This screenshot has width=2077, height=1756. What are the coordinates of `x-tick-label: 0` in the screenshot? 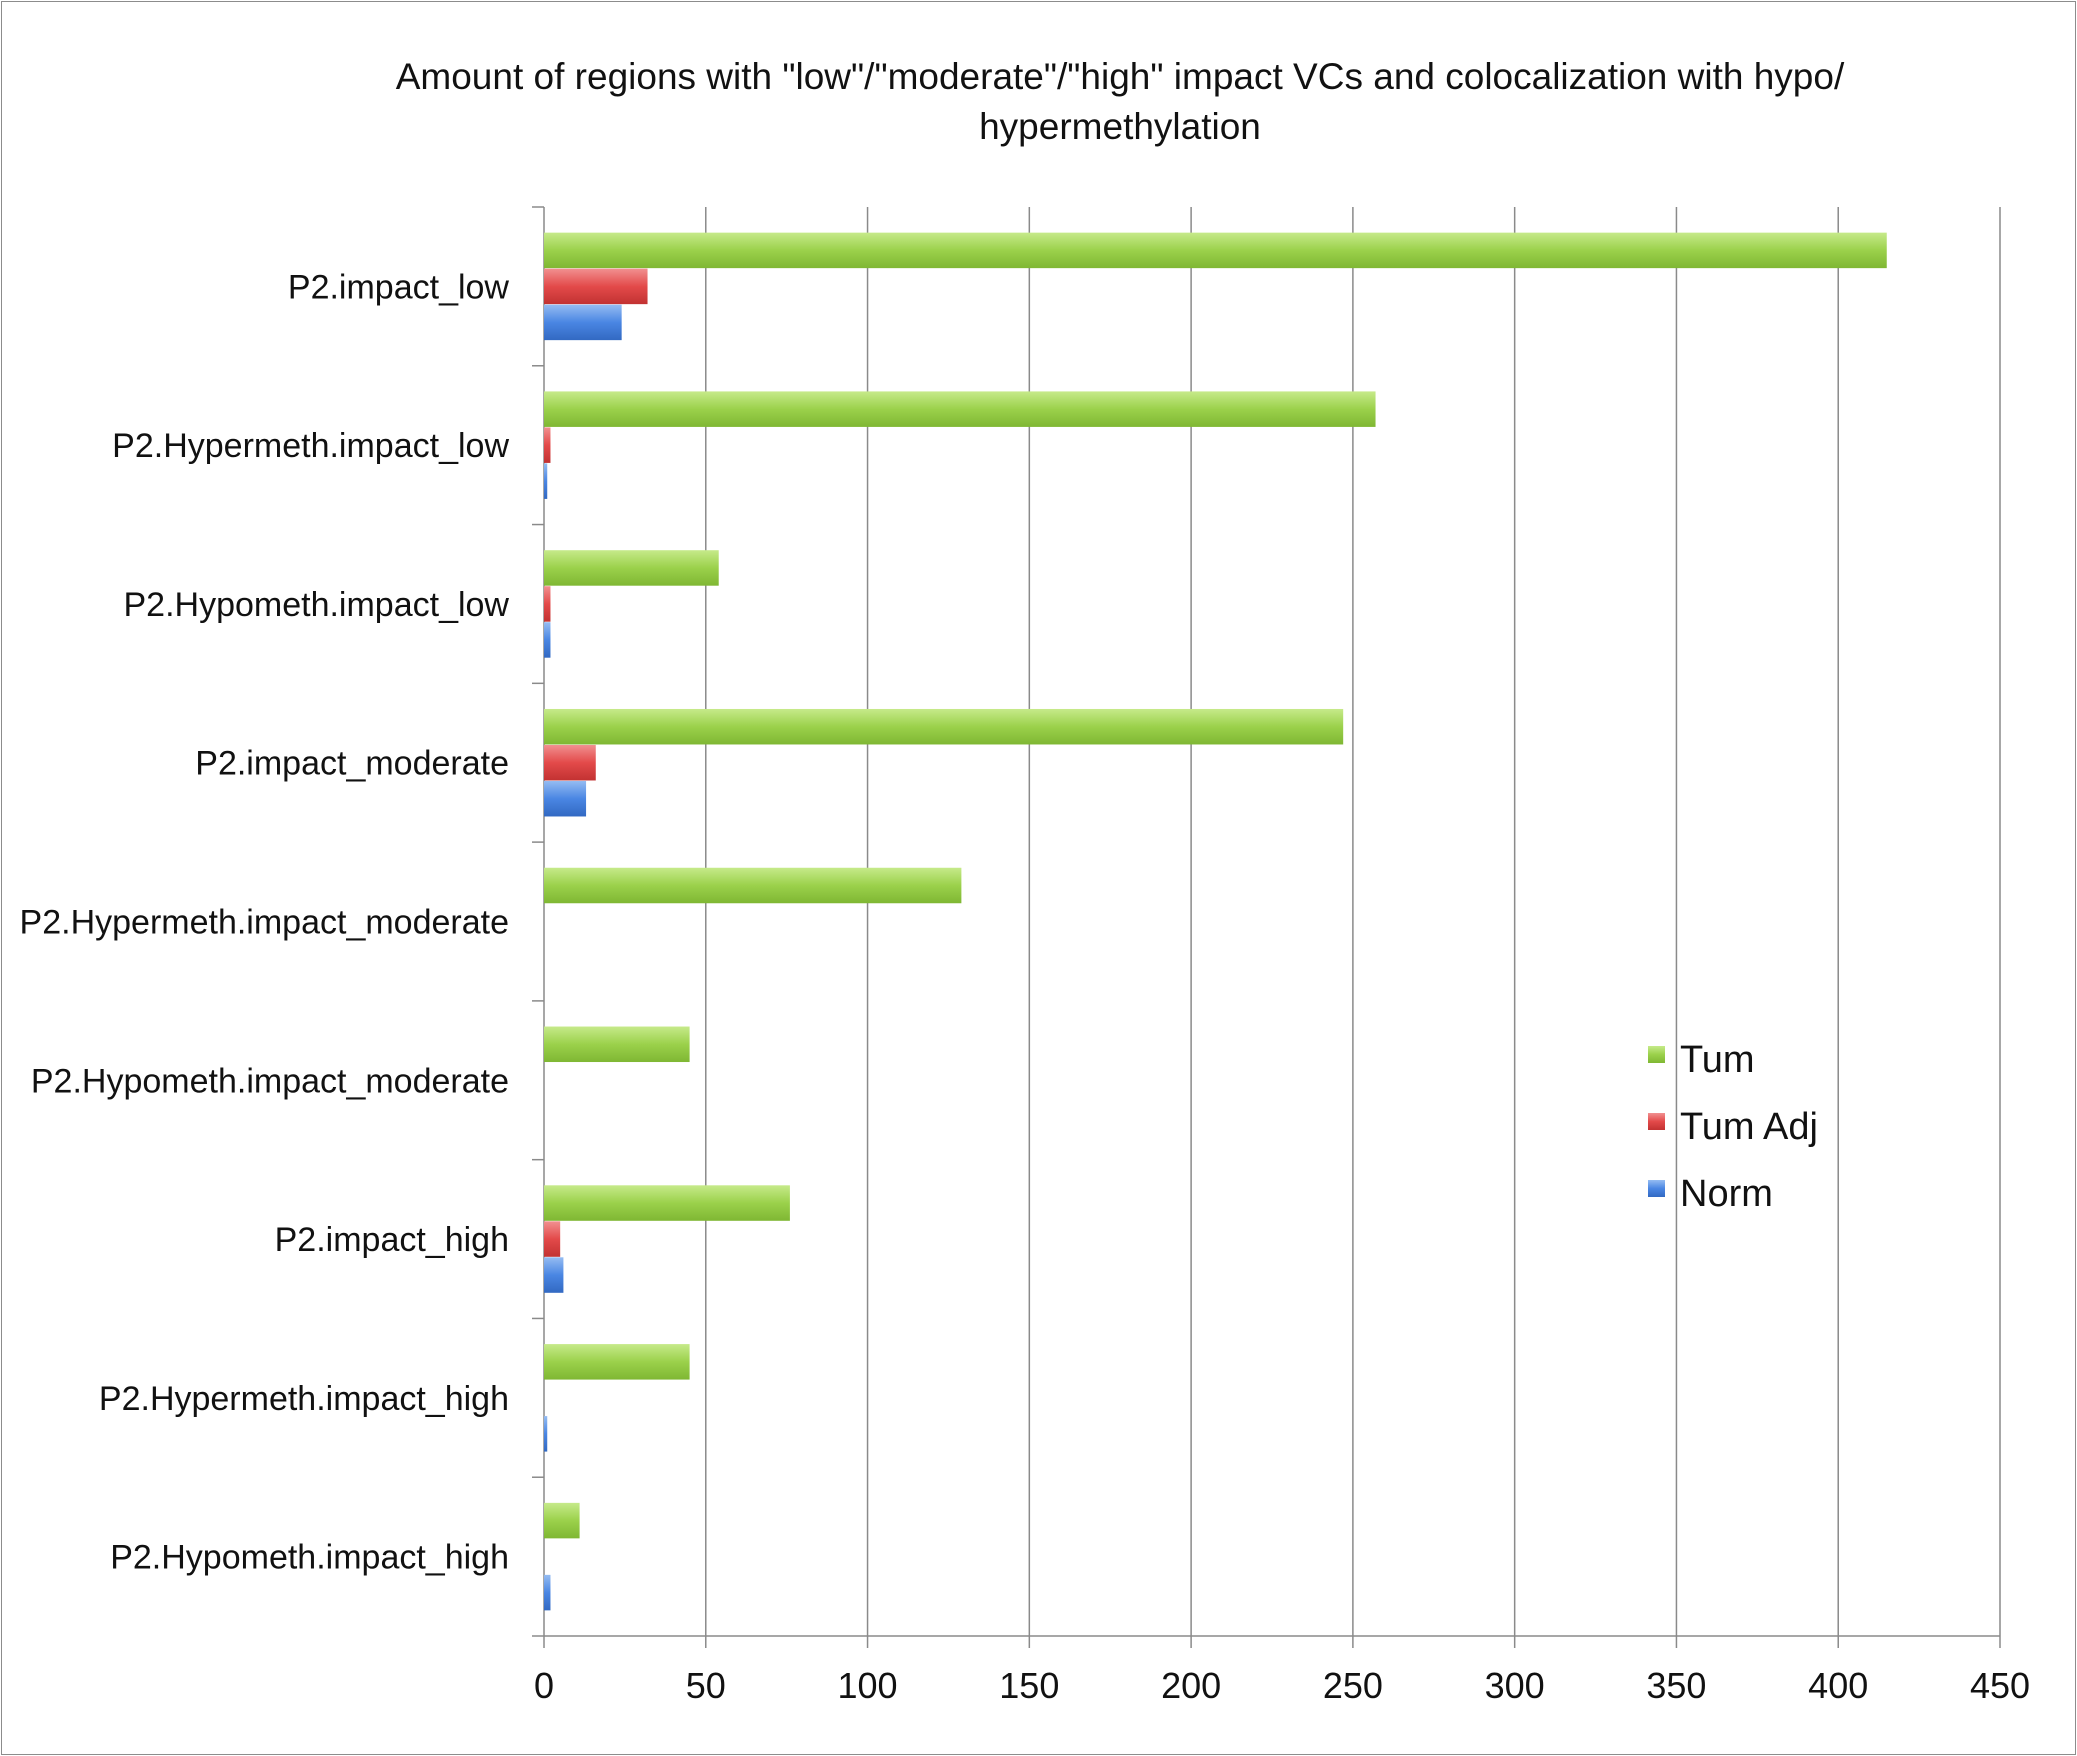 It's located at (544, 1685).